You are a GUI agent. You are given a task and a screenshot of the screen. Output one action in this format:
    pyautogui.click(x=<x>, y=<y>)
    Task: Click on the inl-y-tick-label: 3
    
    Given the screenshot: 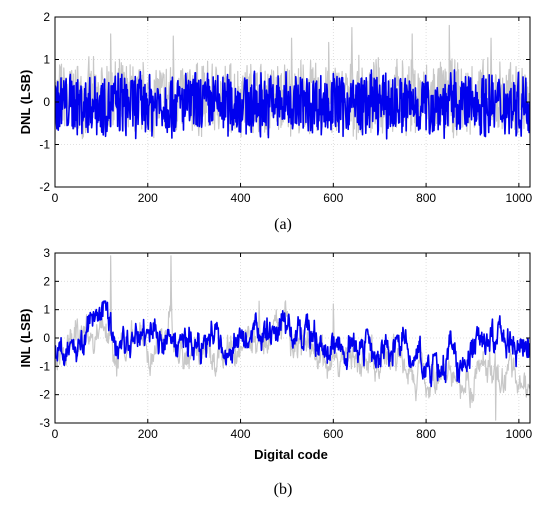 What is the action you would take?
    pyautogui.click(x=46, y=253)
    